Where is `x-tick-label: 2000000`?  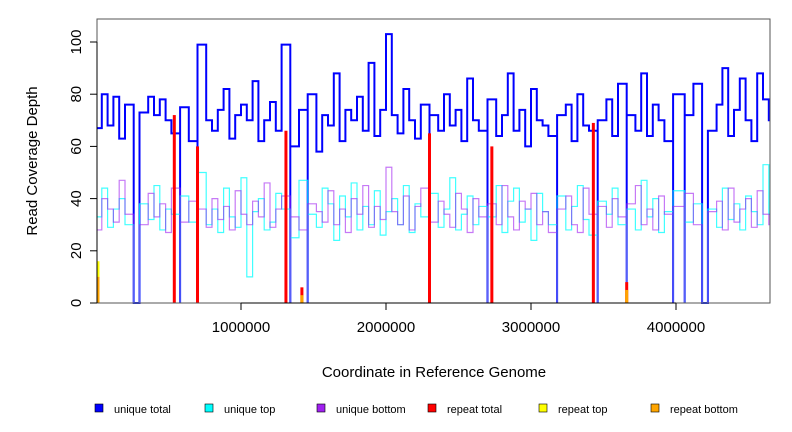
x-tick-label: 2000000 is located at coordinates (386, 327).